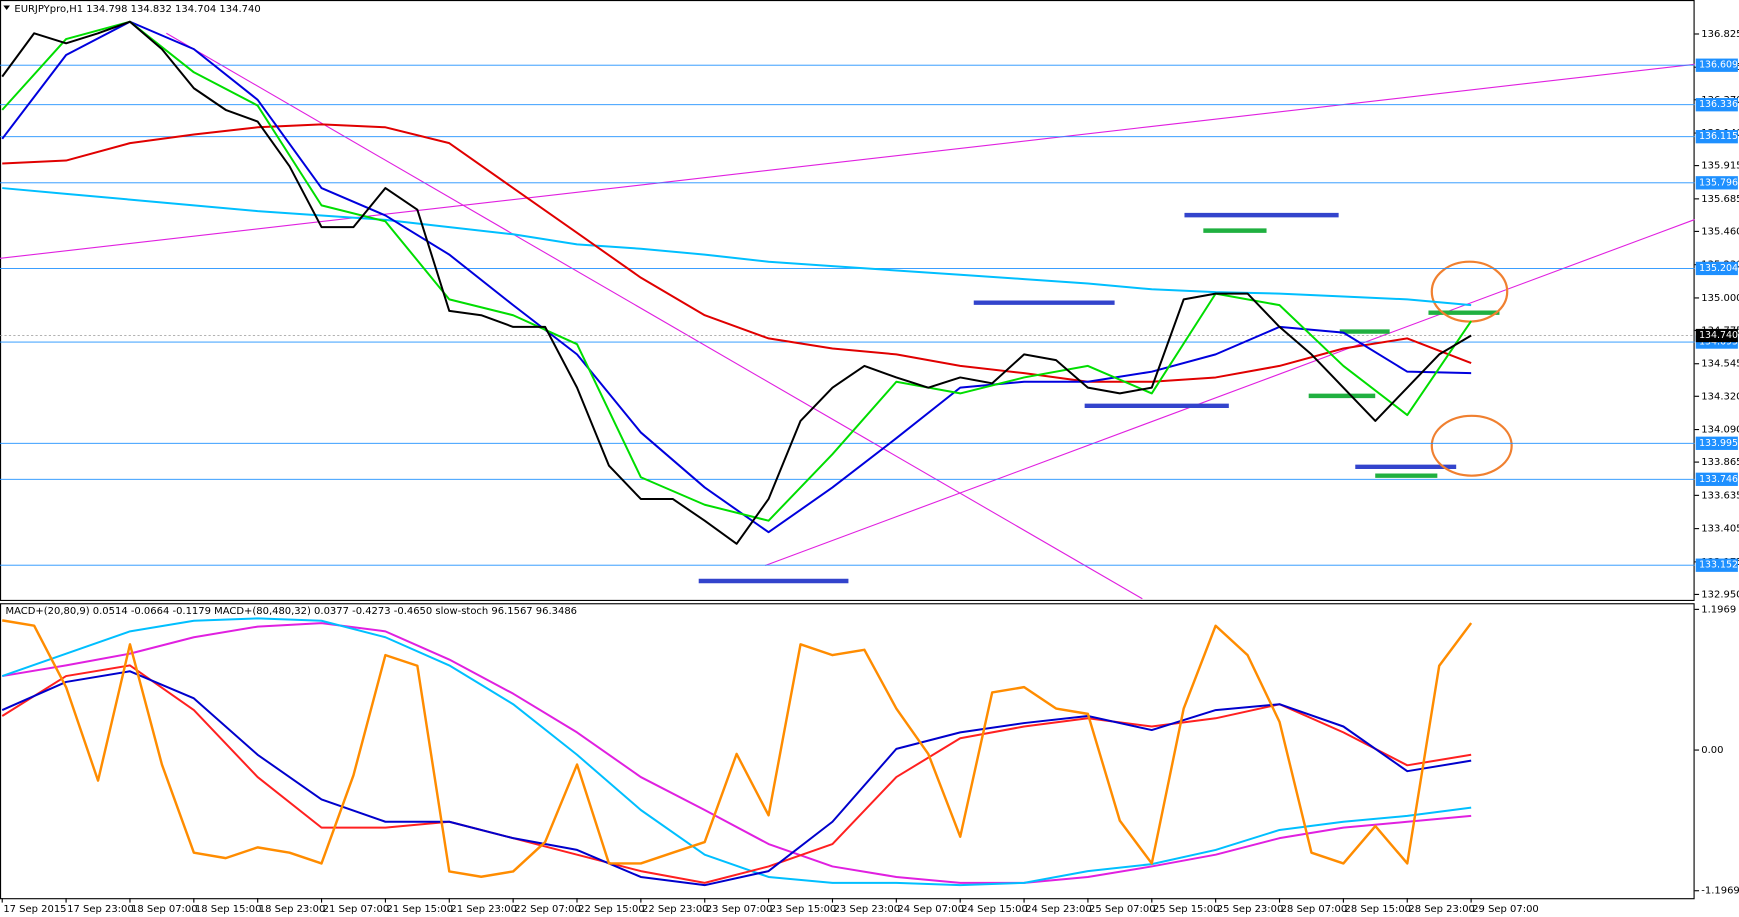 Image resolution: width=1739 pixels, height=917 pixels. What do you see at coordinates (420, 909) in the screenshot?
I see `x-tick-label: 21 Sep 15:00` at bounding box center [420, 909].